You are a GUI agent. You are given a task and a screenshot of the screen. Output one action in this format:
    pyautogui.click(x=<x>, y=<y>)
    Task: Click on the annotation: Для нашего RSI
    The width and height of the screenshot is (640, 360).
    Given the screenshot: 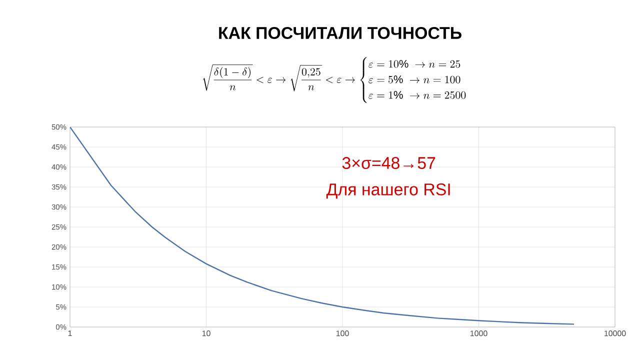 What is the action you would take?
    pyautogui.click(x=388, y=191)
    